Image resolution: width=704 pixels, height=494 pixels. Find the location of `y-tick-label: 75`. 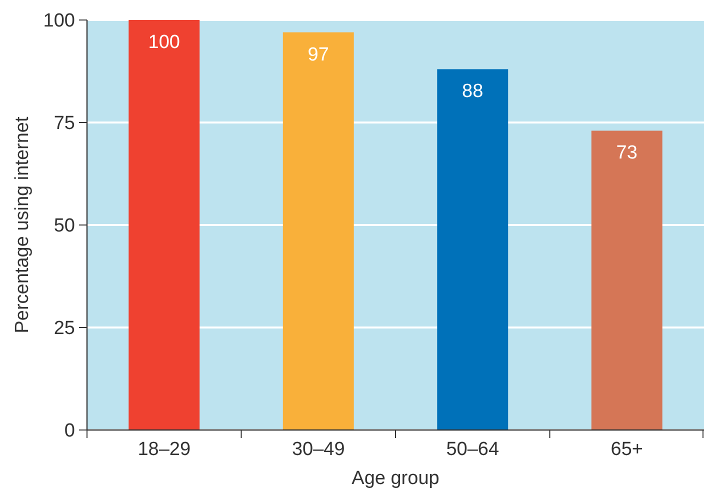

y-tick-label: 75 is located at coordinates (64, 123).